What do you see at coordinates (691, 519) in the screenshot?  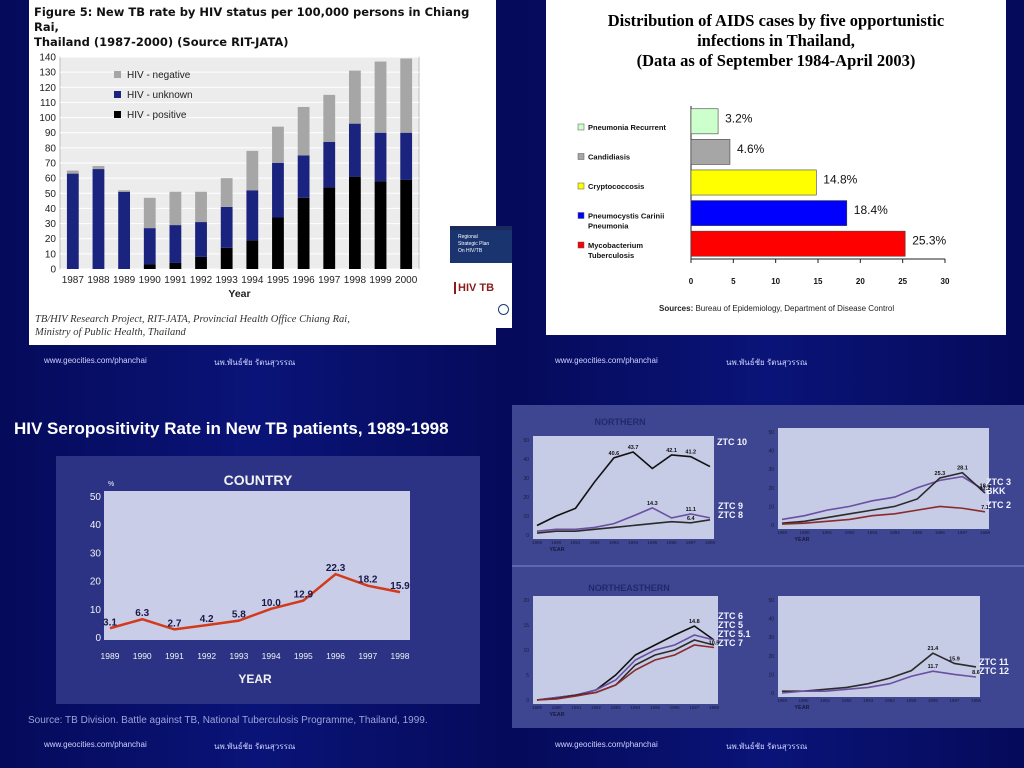 I see `point-label: 6.4` at bounding box center [691, 519].